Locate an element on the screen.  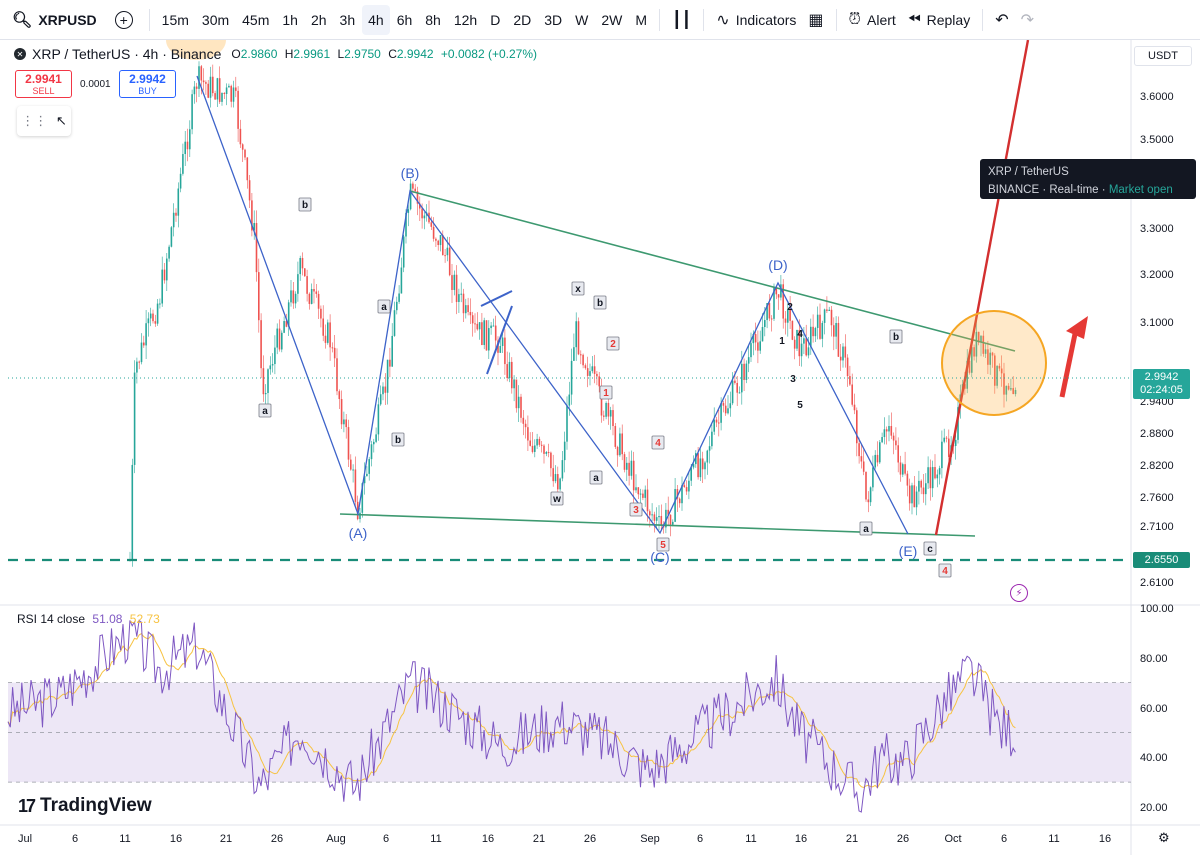
alert-button: ⏰︎ Alert is located at coordinates (872, 20).